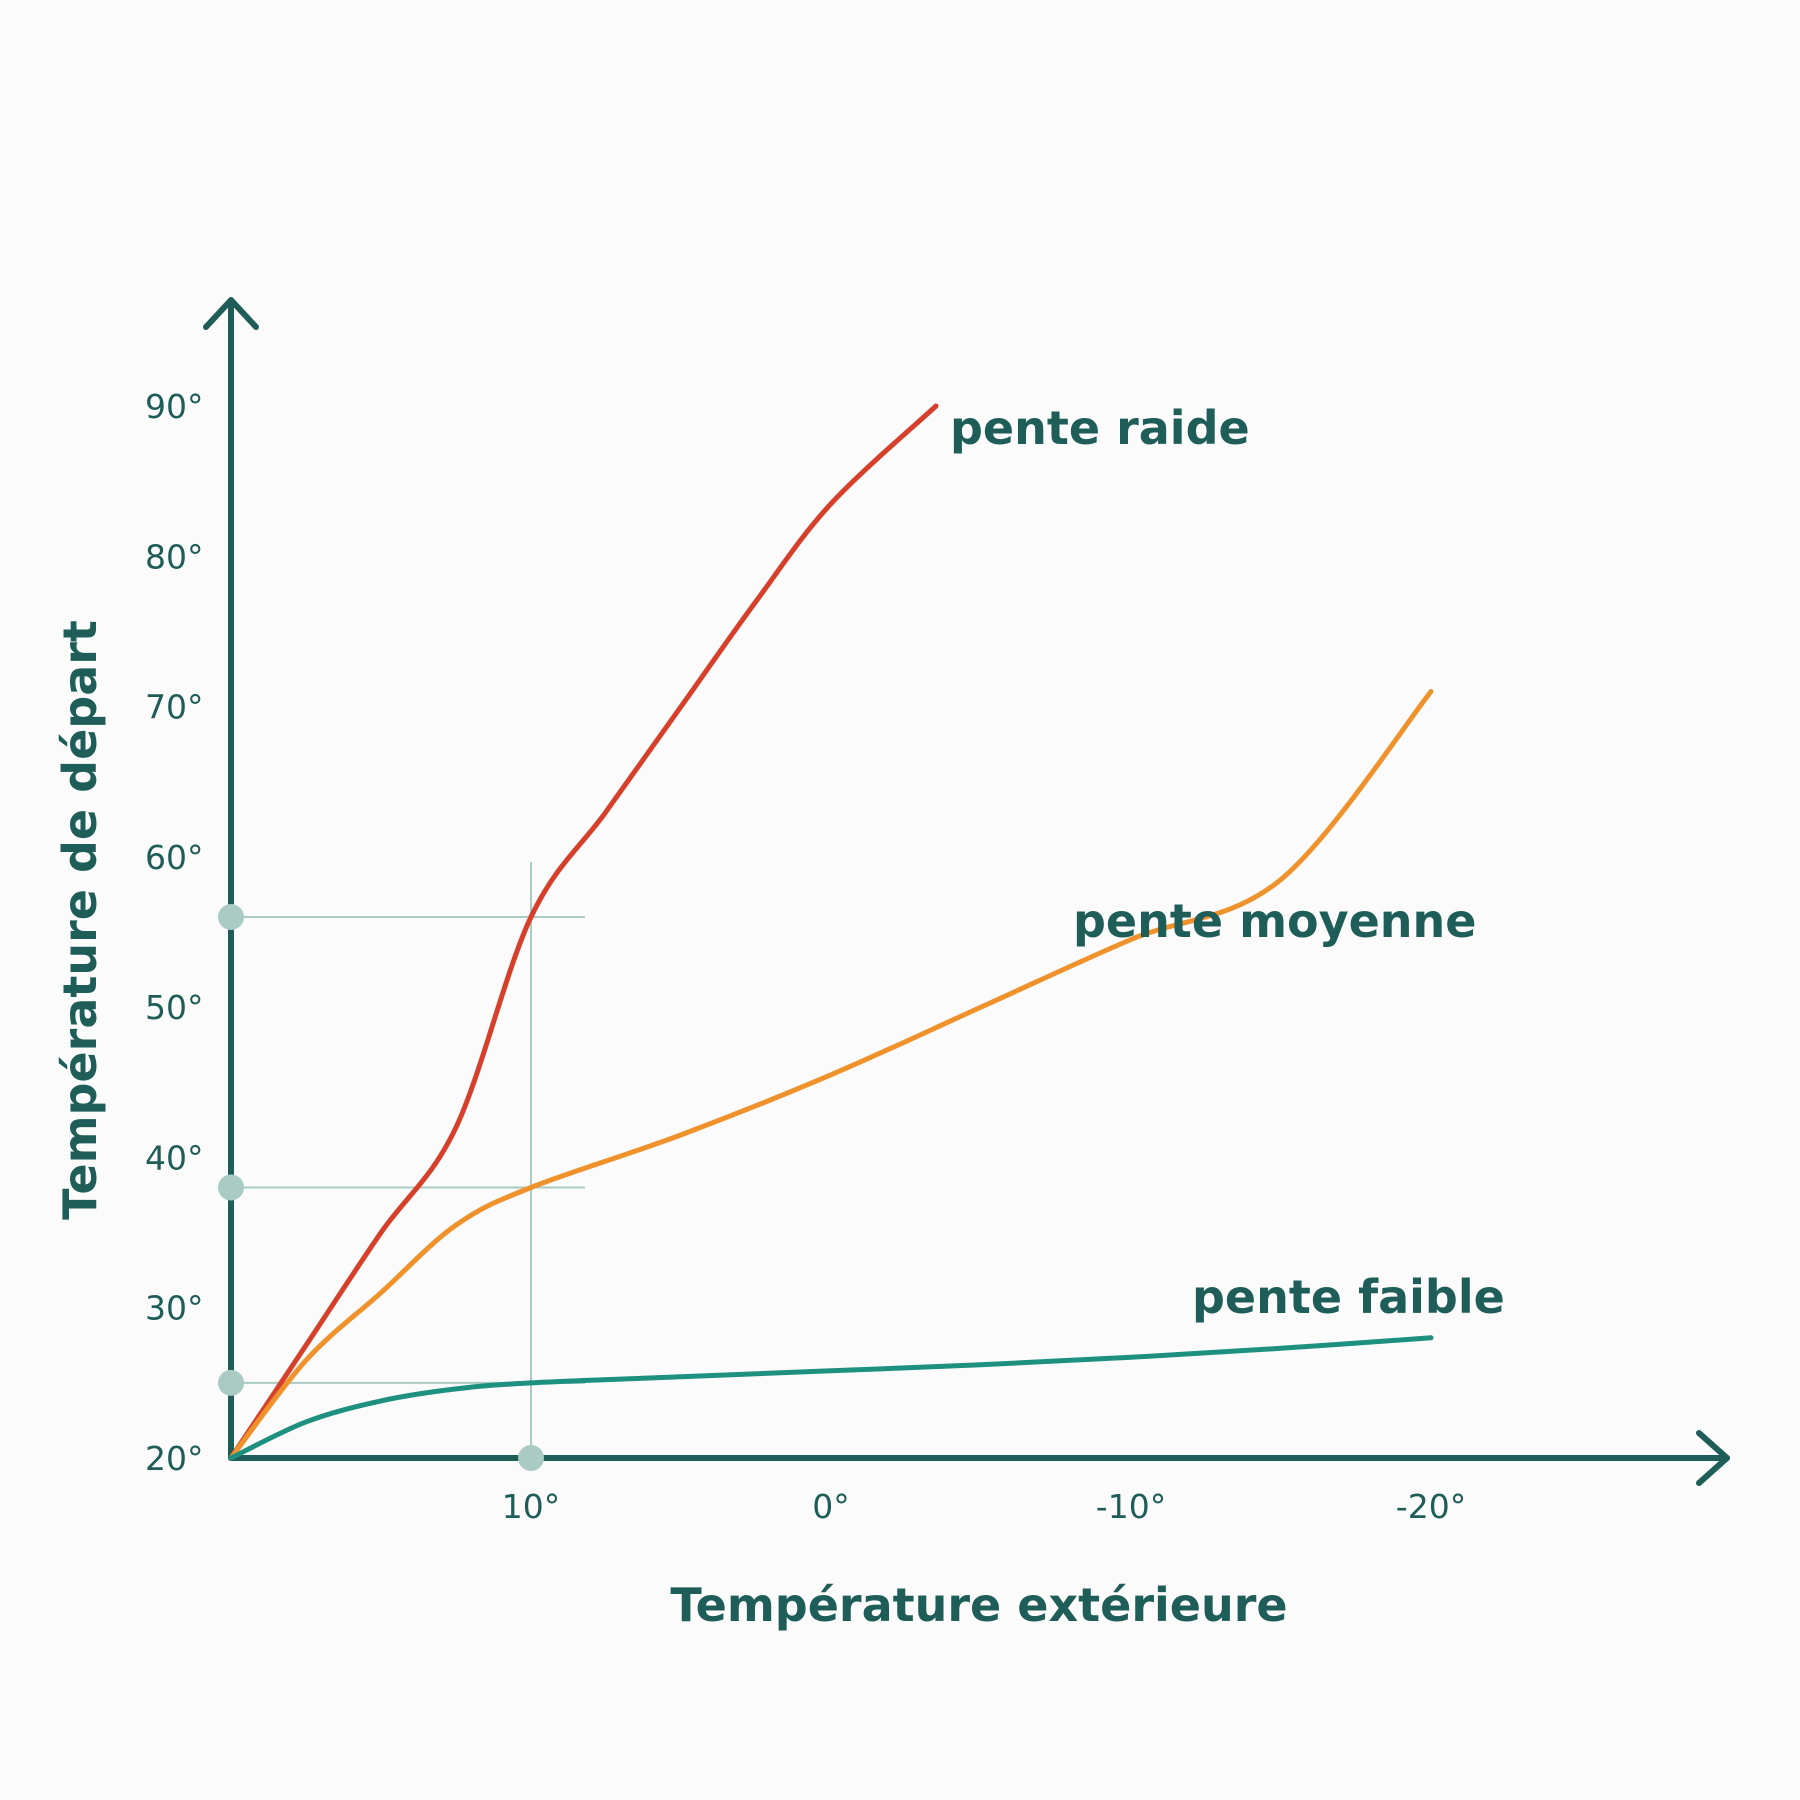 This screenshot has width=1800, height=1800. I want to click on y-tick-label: 70°, so click(174, 707).